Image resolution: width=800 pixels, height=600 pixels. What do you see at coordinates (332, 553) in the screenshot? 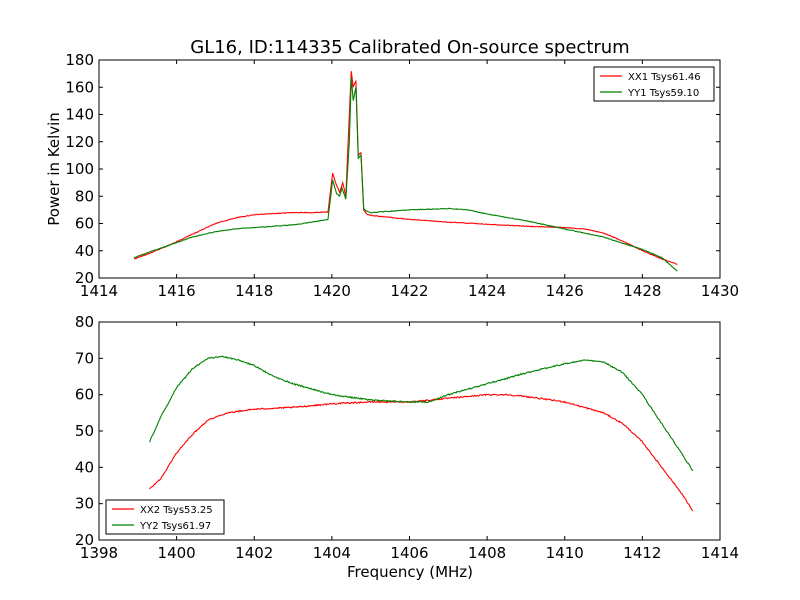
I see `x-tick-label: 1404` at bounding box center [332, 553].